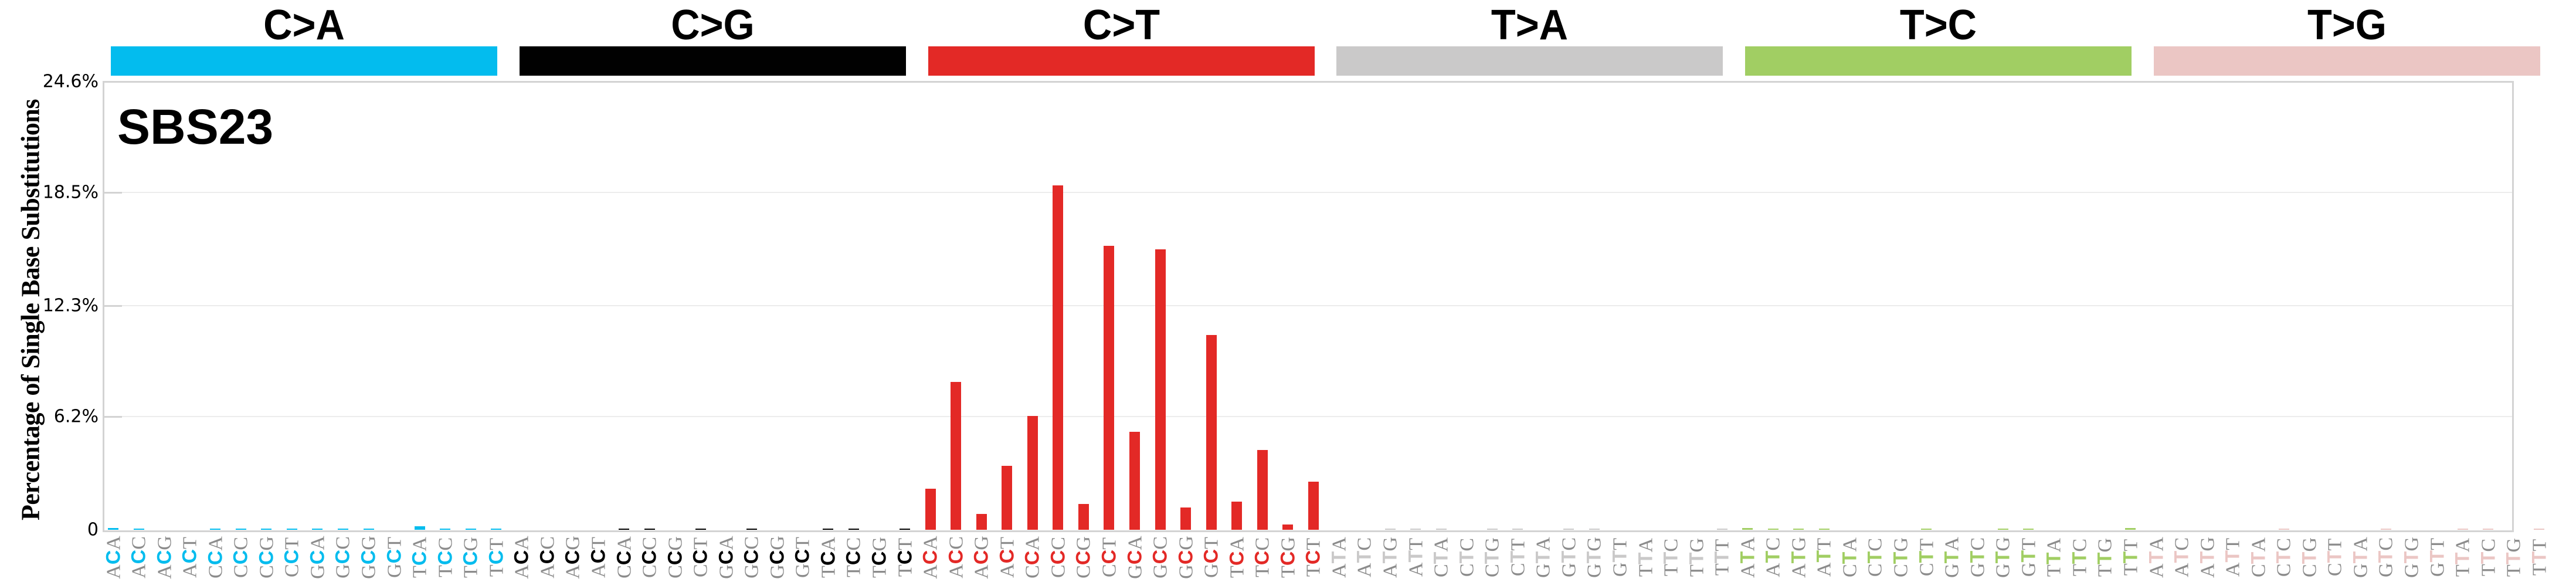 The width and height of the screenshot is (2576, 582). I want to click on x-tick-label: CTC, so click(1875, 557).